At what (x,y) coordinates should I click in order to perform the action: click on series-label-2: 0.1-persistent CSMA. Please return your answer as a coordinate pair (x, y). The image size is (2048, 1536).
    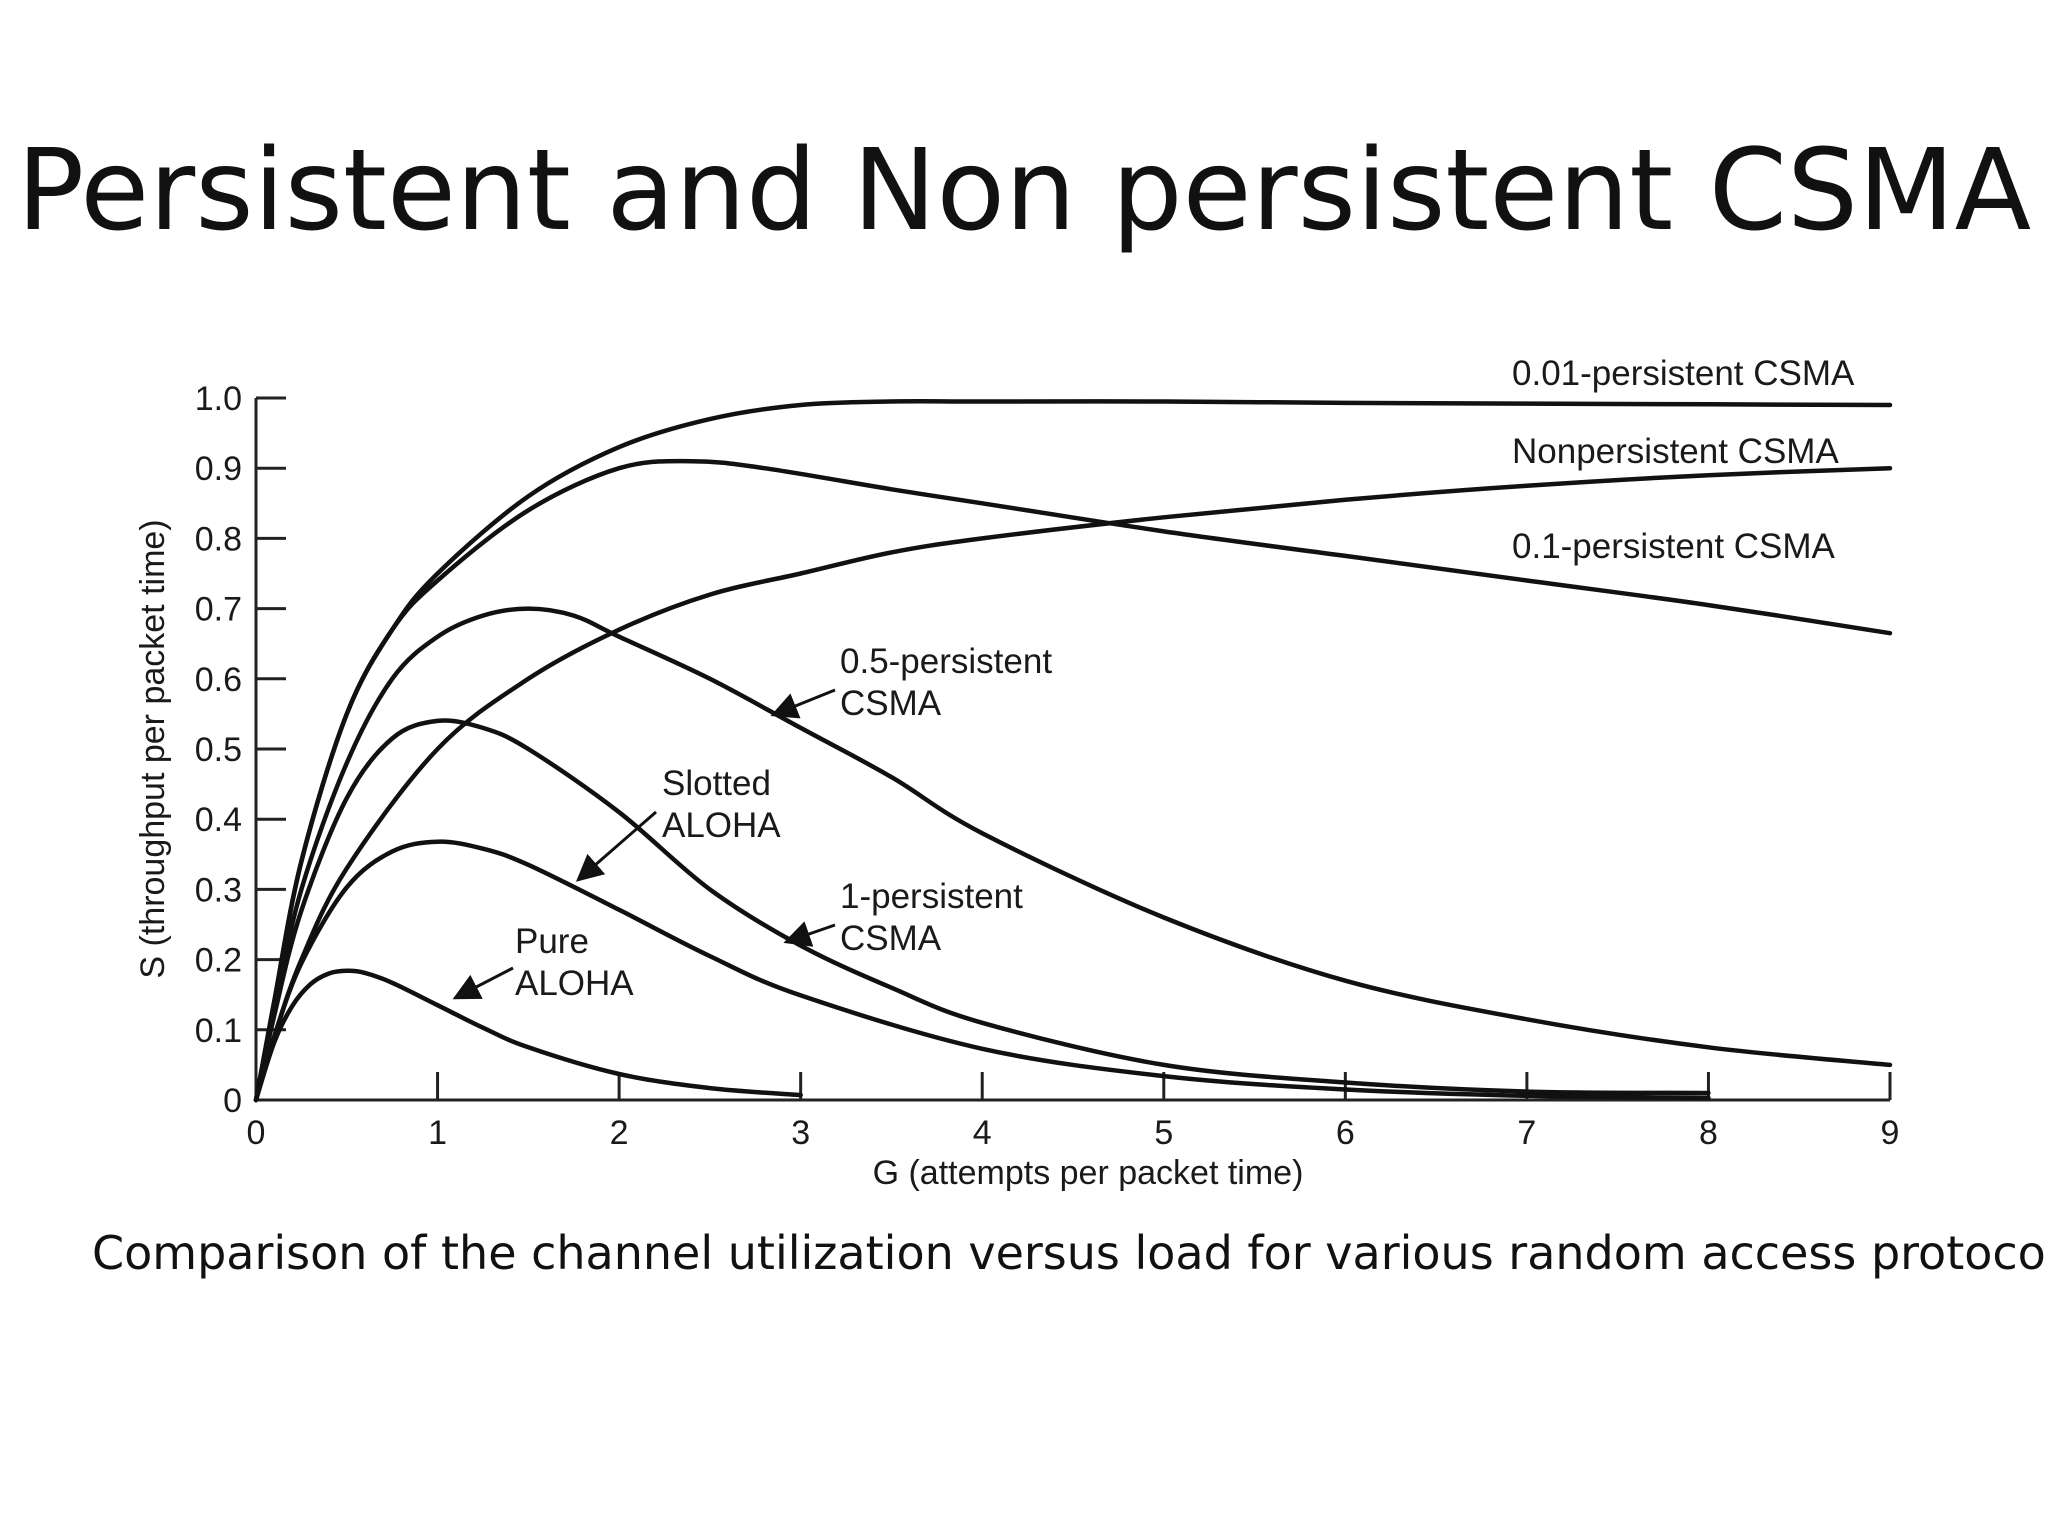
    Looking at the image, I should click on (1674, 546).